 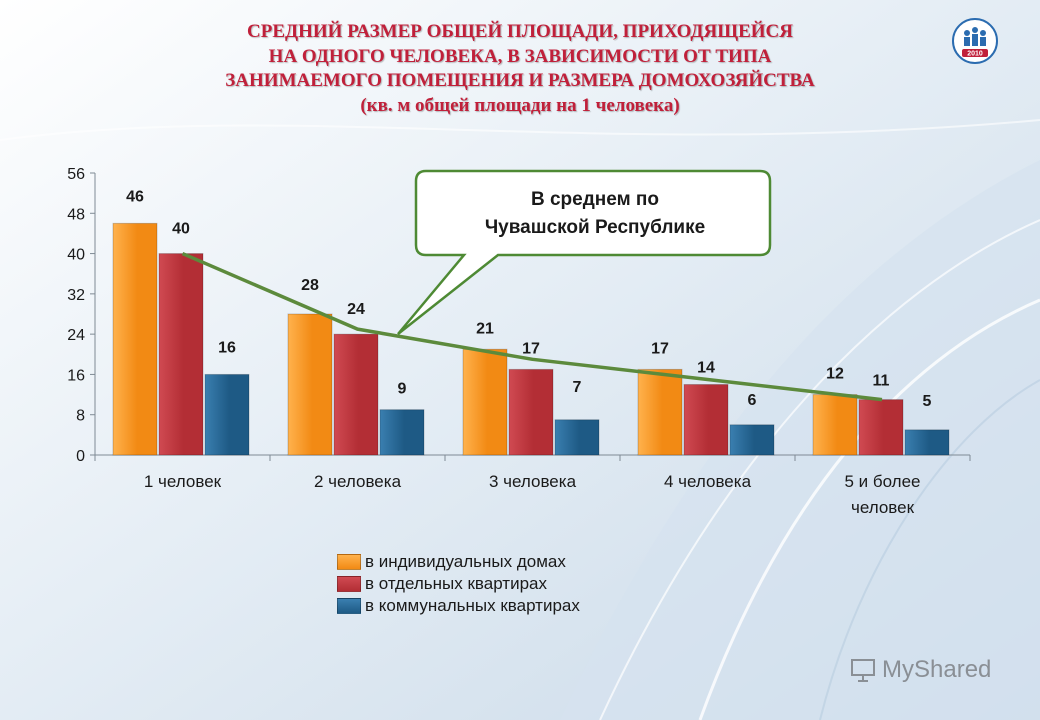 I want to click on y-tick-label: 0, so click(x=80, y=456).